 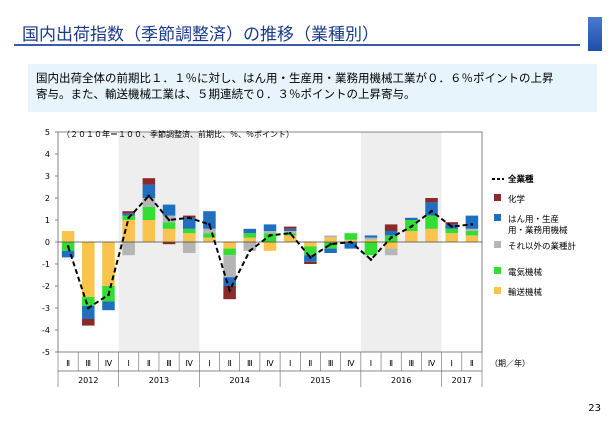 What do you see at coordinates (595, 34) in the screenshot?
I see `logo` at bounding box center [595, 34].